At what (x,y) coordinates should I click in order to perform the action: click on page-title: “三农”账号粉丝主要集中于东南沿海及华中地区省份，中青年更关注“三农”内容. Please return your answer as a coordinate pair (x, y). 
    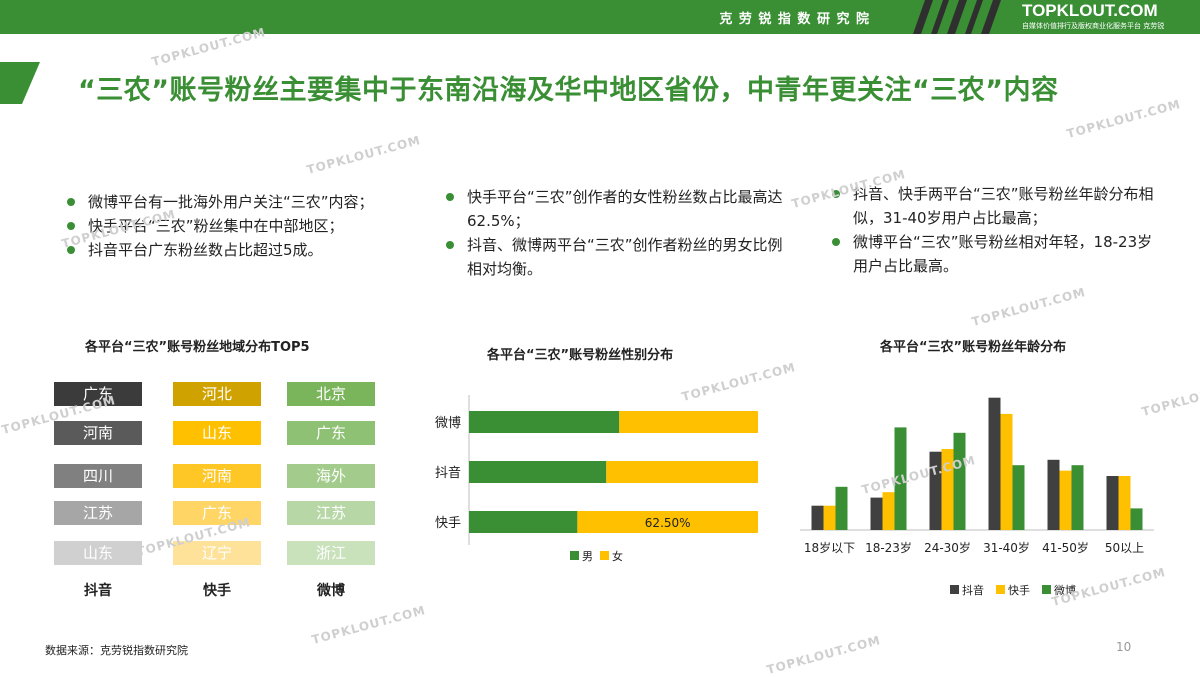
    Looking at the image, I should click on (568, 90).